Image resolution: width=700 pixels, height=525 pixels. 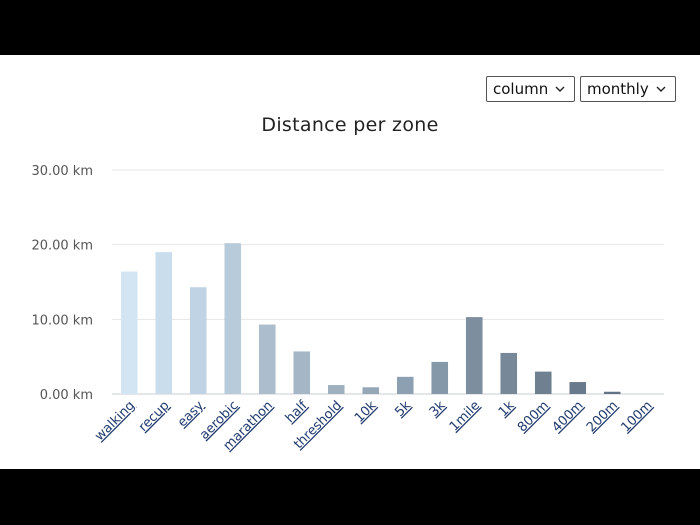 I want to click on x-tick-label-3k: 3k, so click(x=438, y=409).